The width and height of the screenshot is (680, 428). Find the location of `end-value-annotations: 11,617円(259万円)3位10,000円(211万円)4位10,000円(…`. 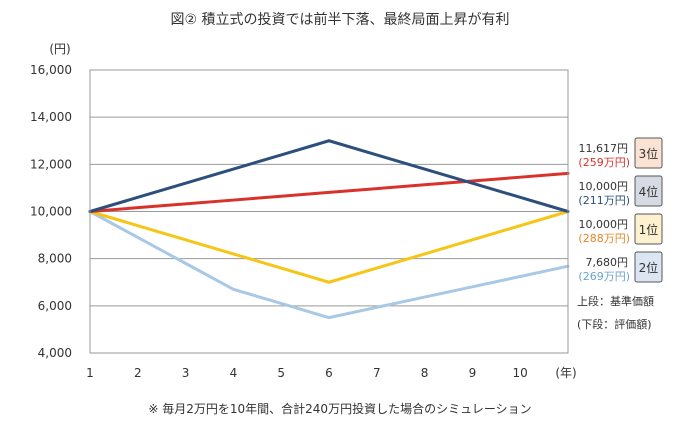

end-value-annotations: 11,617円(259万円)3位10,000円(211万円)4位10,000円(… is located at coordinates (620, 210).